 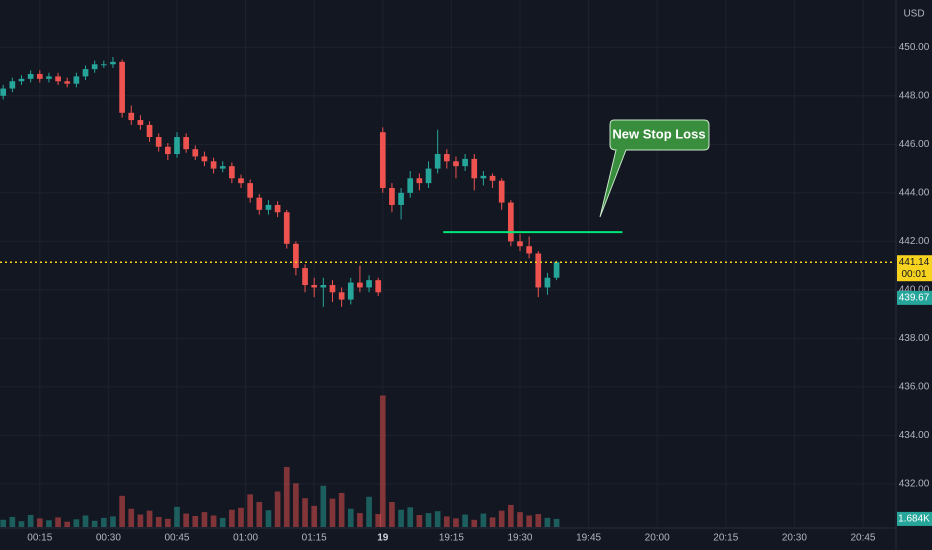 What do you see at coordinates (914, 387) in the screenshot?
I see `y-tick-label: 436.00` at bounding box center [914, 387].